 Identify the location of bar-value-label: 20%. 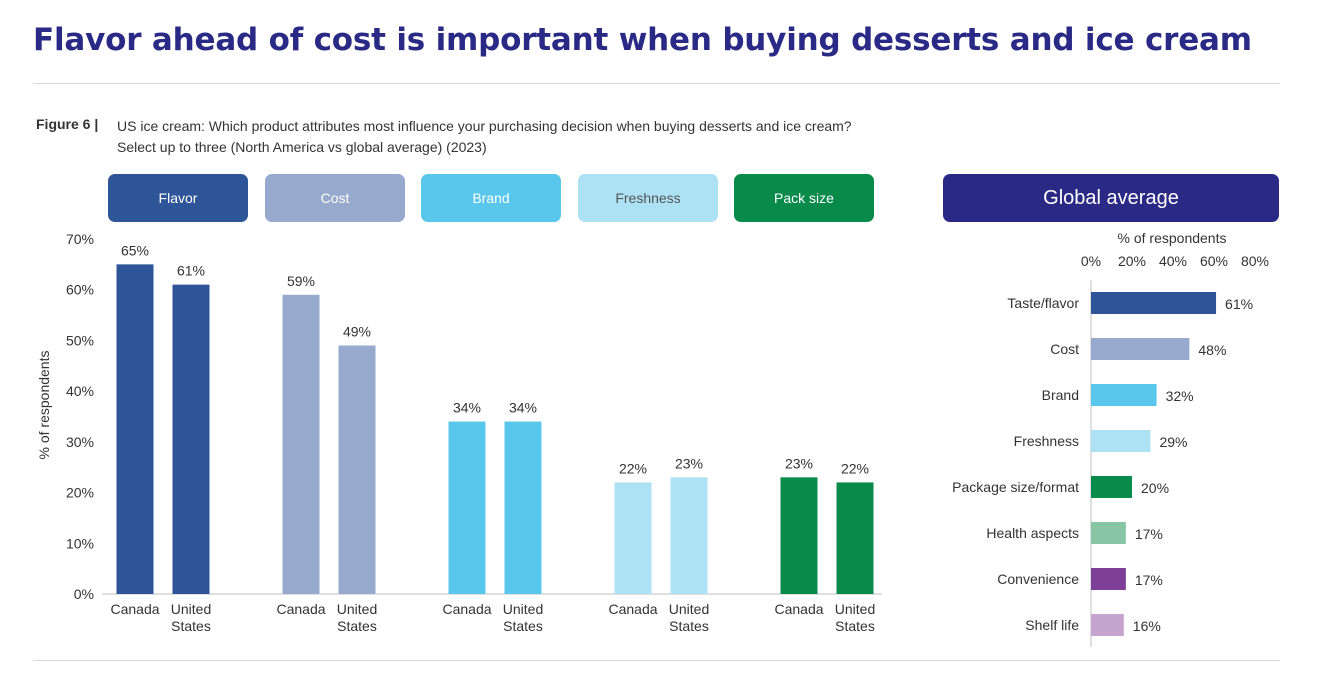
(1155, 488).